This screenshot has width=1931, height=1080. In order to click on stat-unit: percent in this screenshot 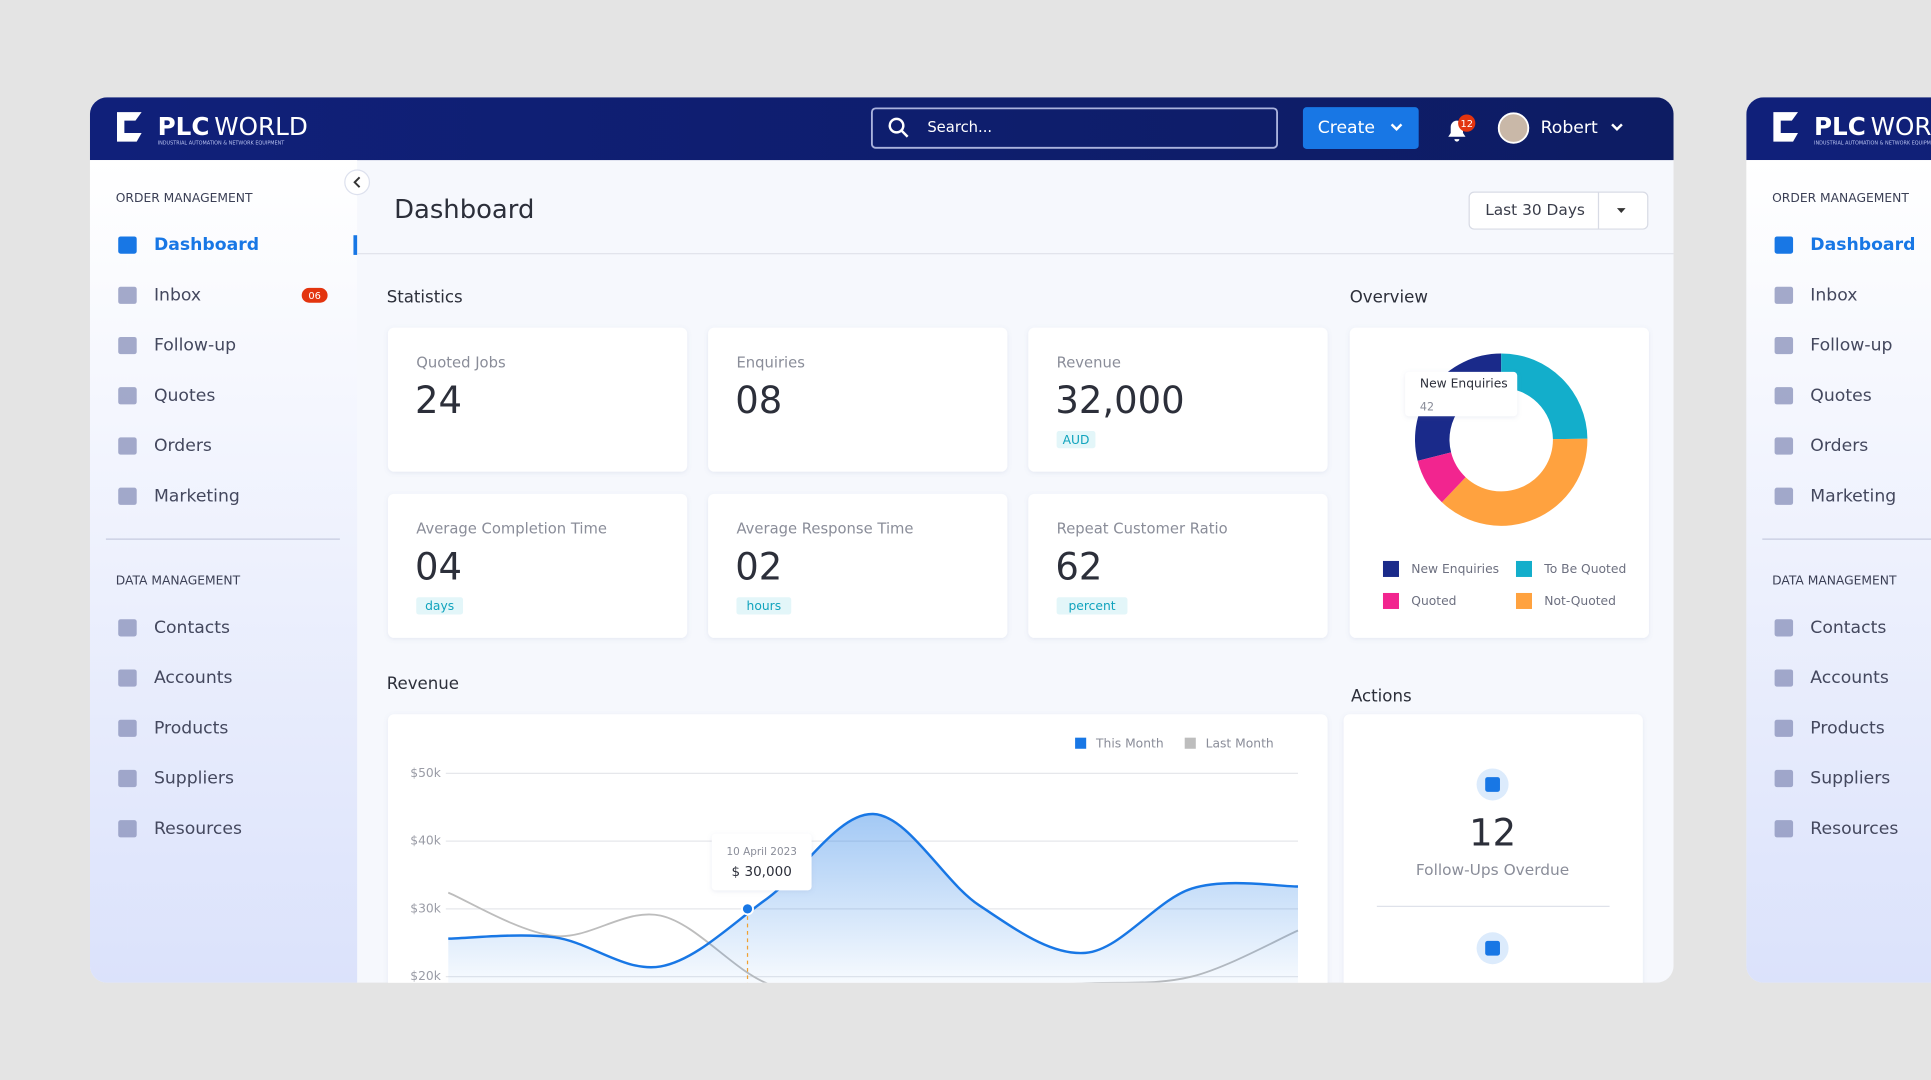, I will do `click(1091, 606)`.